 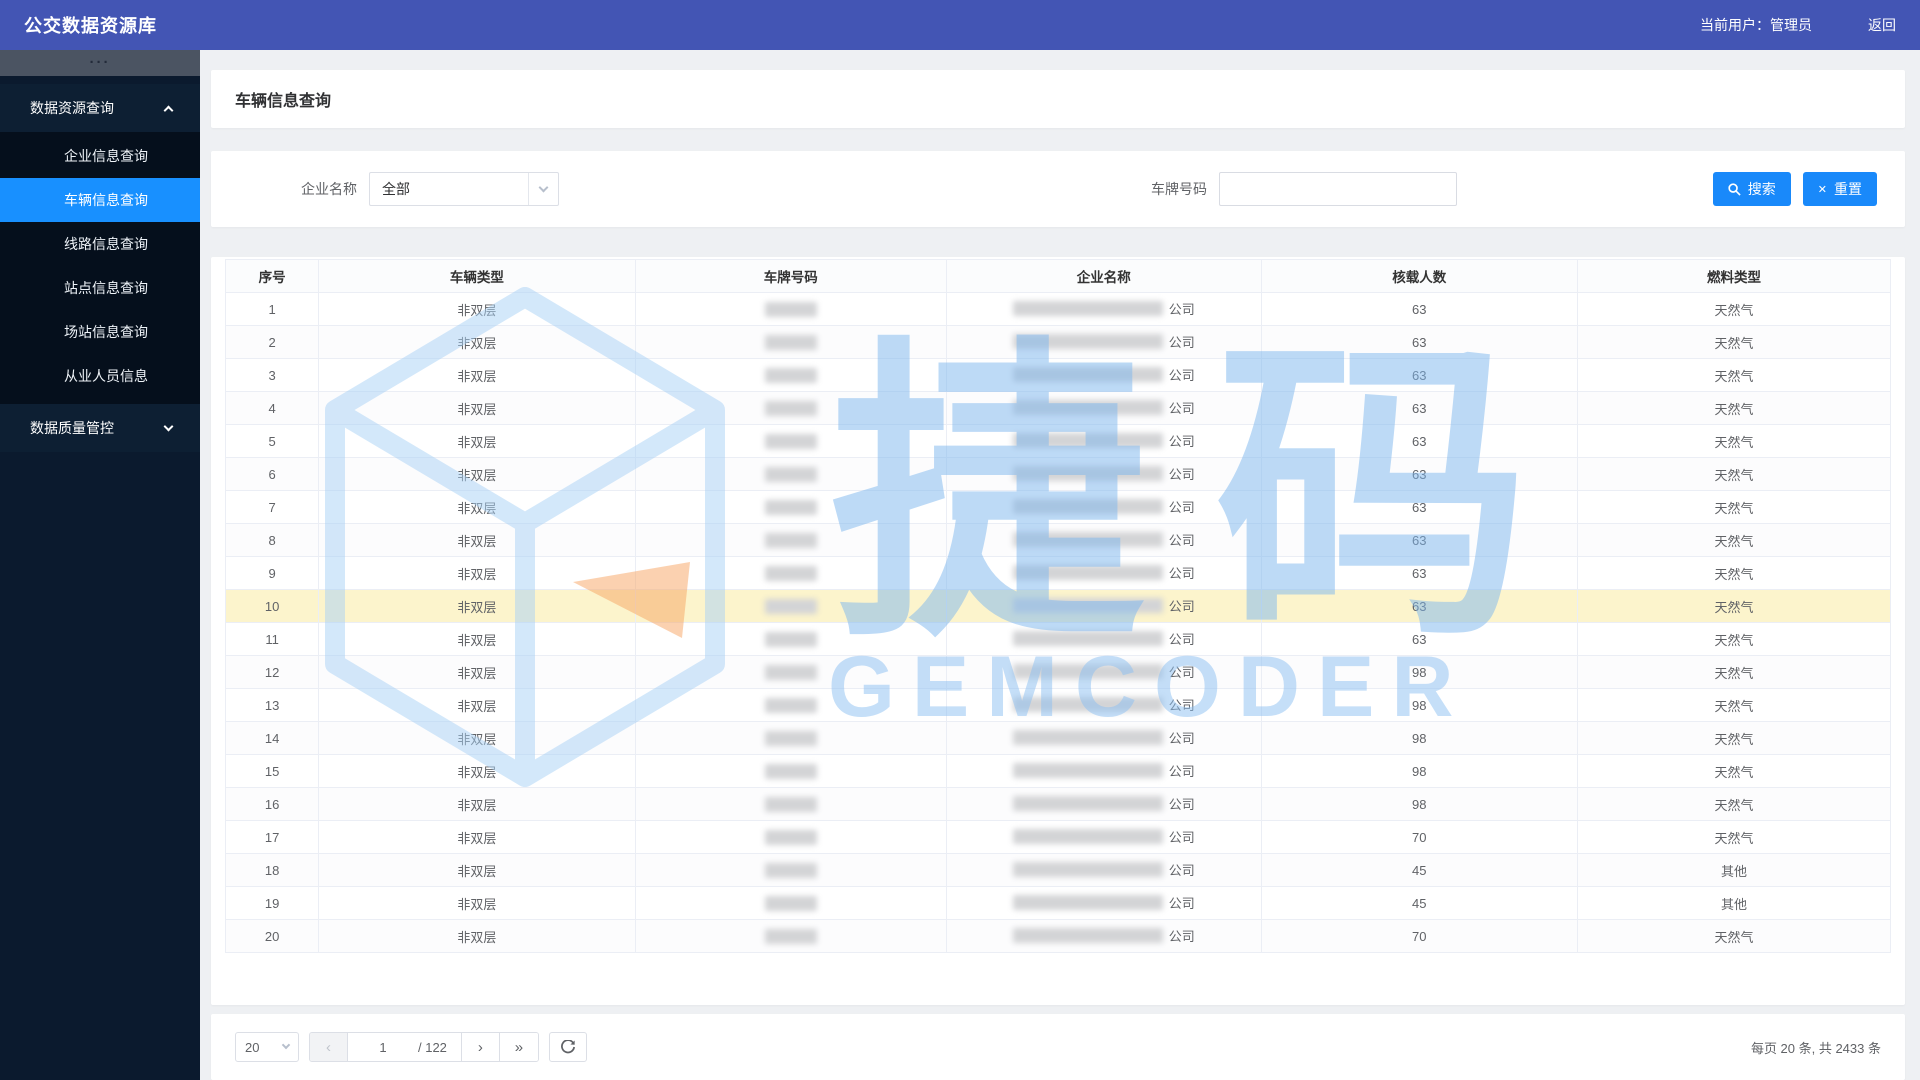 I want to click on table-row: 12 非双层 公司 98 天然气, so click(x=1058, y=672).